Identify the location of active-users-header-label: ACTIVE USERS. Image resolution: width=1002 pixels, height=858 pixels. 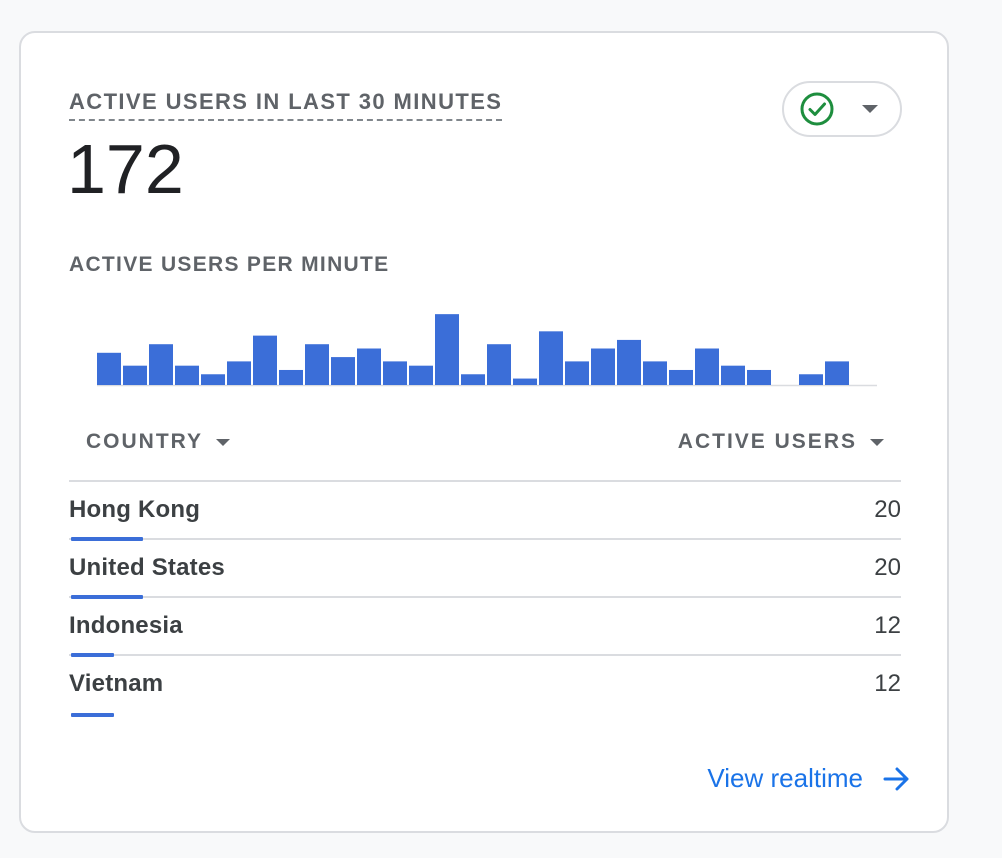
(767, 441).